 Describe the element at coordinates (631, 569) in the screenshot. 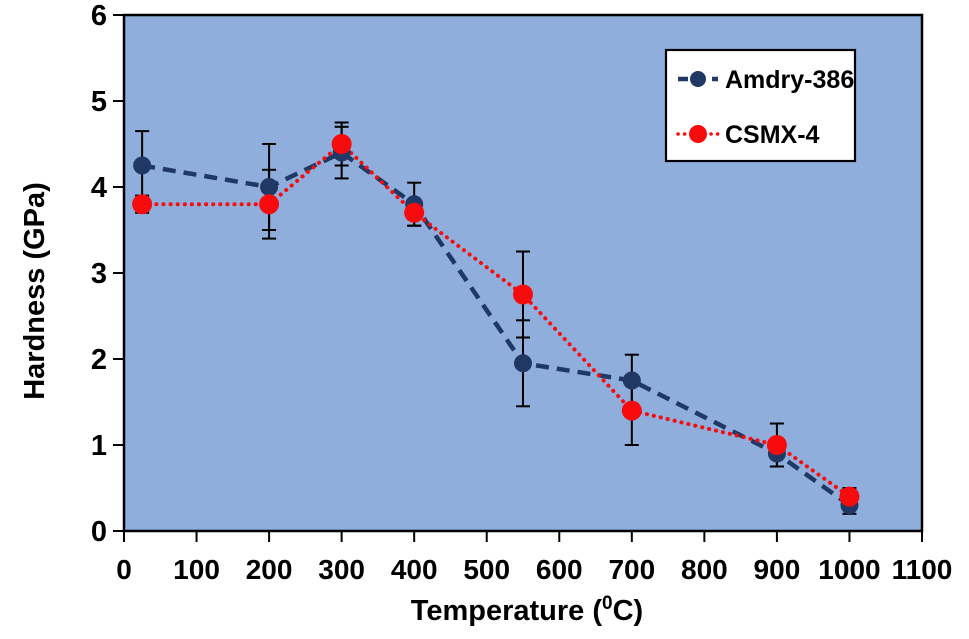

I see `x-axis-tick-label: 700` at that location.